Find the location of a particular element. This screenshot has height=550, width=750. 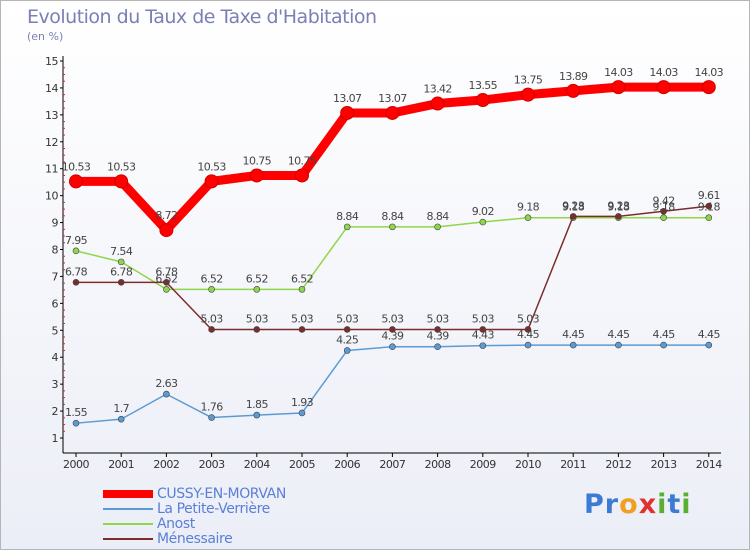

x-tick-label: 2009 is located at coordinates (483, 464).